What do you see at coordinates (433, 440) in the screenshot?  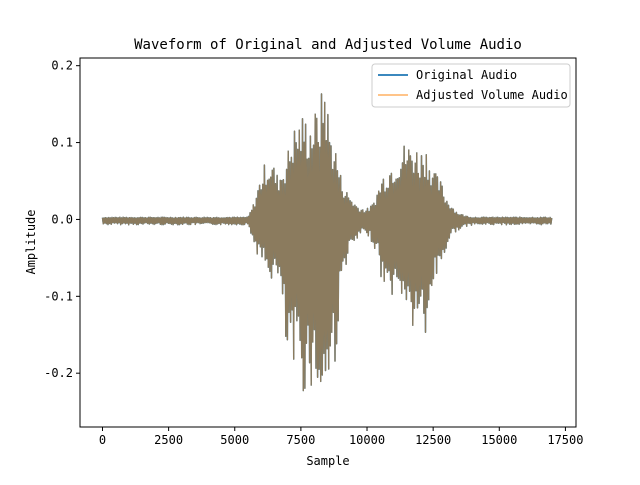 I see `x-tick-label: 12500` at bounding box center [433, 440].